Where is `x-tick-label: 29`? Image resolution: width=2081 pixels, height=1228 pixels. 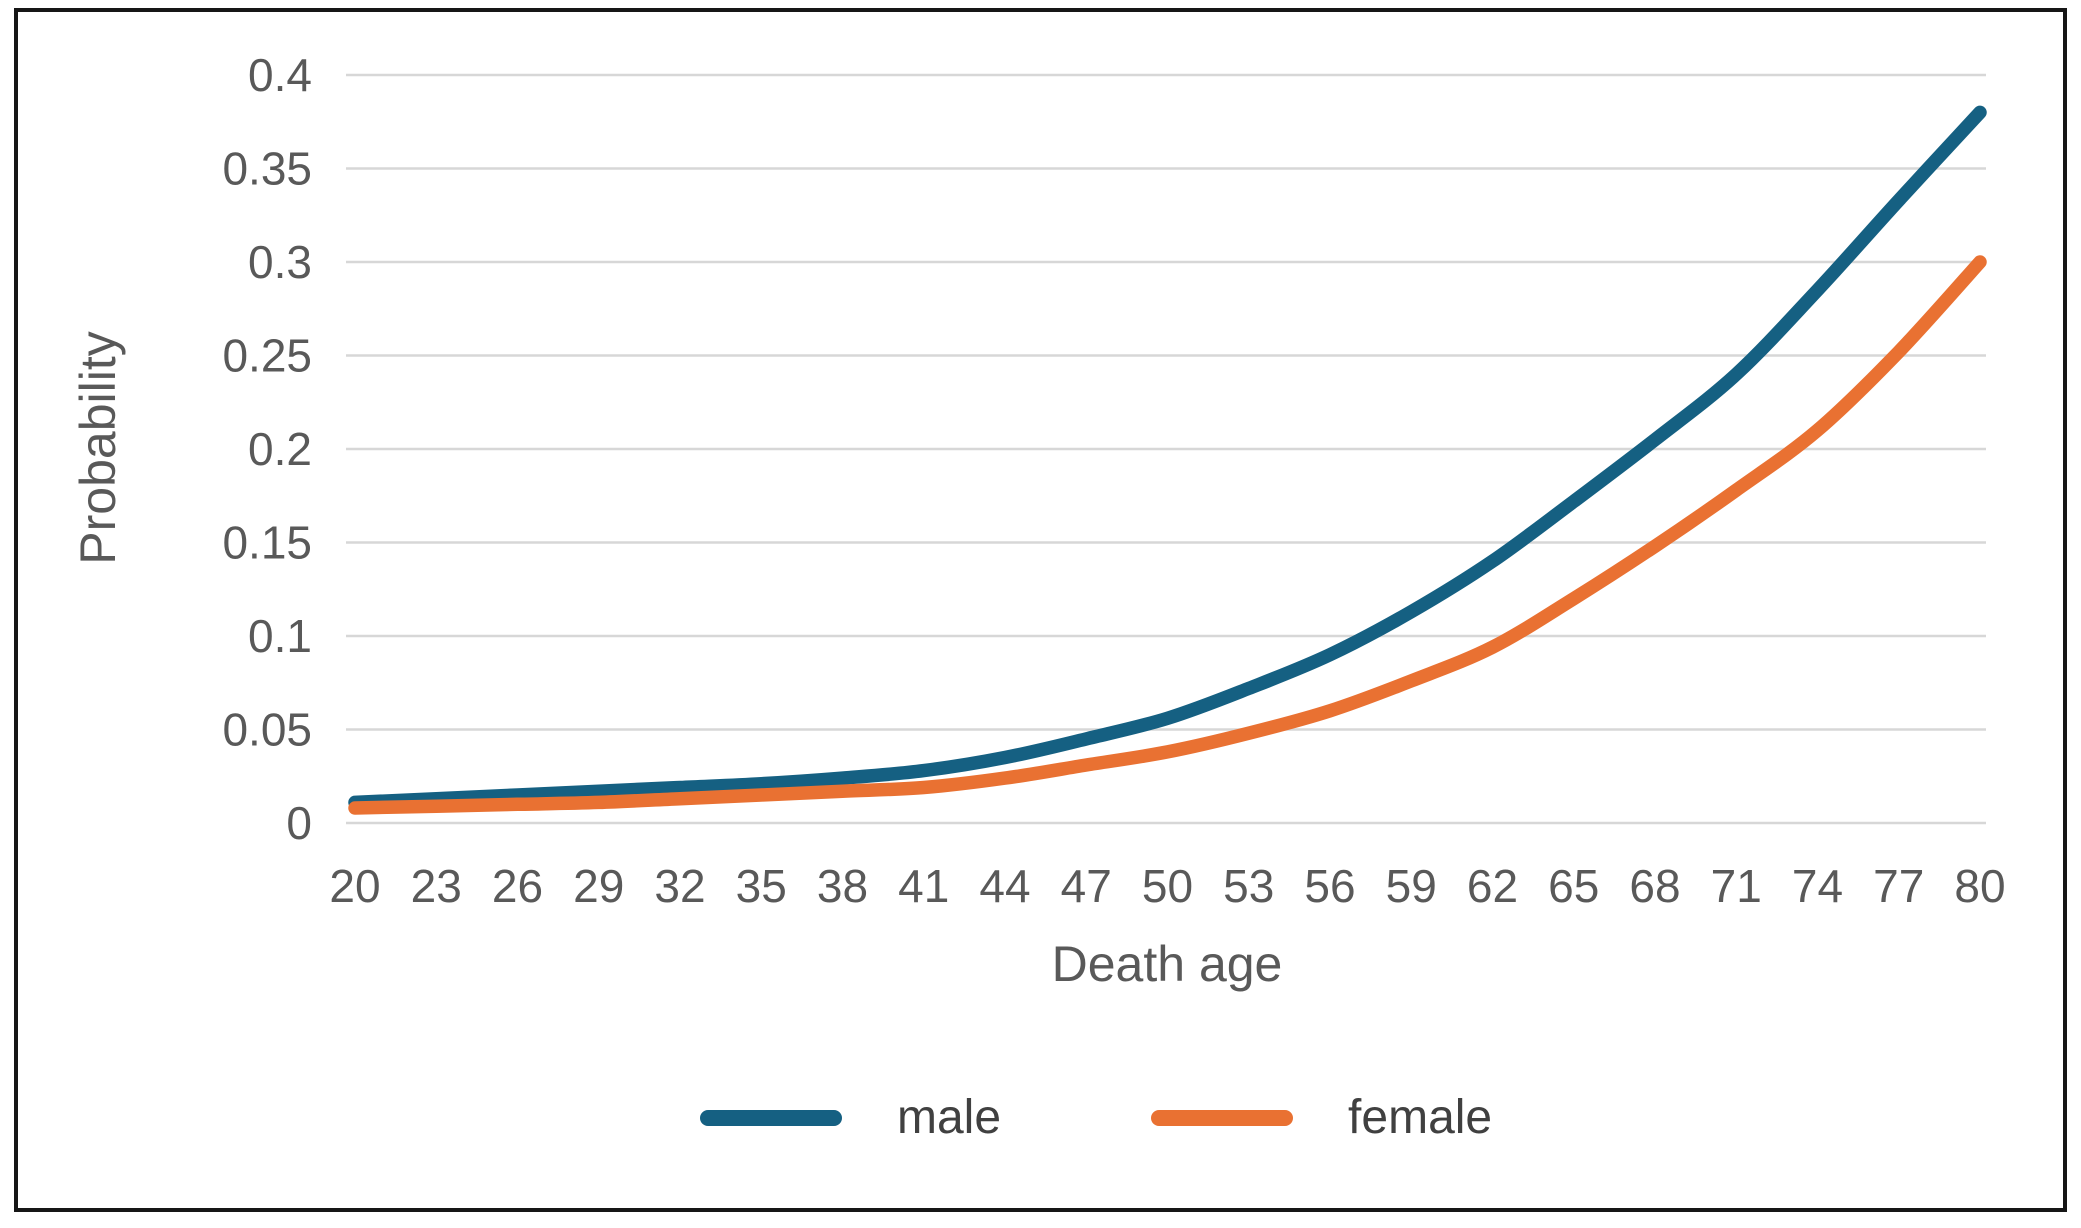 x-tick-label: 29 is located at coordinates (598, 886).